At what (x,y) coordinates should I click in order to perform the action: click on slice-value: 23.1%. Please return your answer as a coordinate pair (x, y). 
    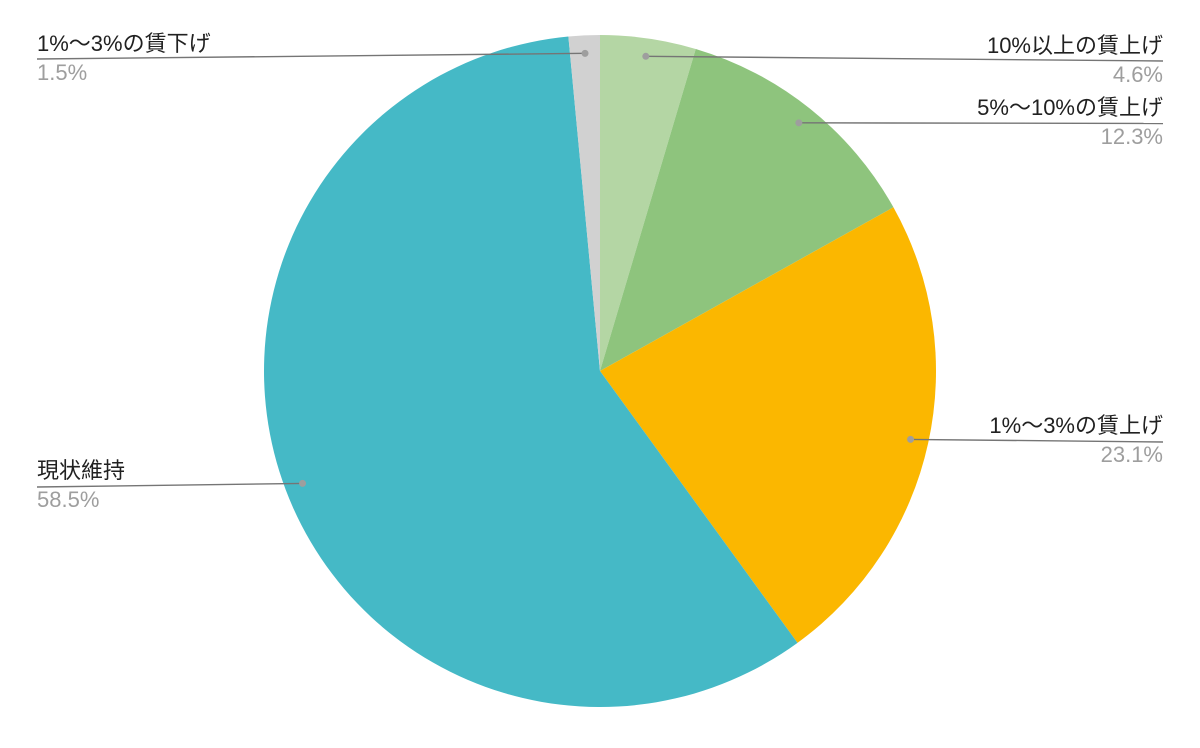
    Looking at the image, I should click on (1131, 454).